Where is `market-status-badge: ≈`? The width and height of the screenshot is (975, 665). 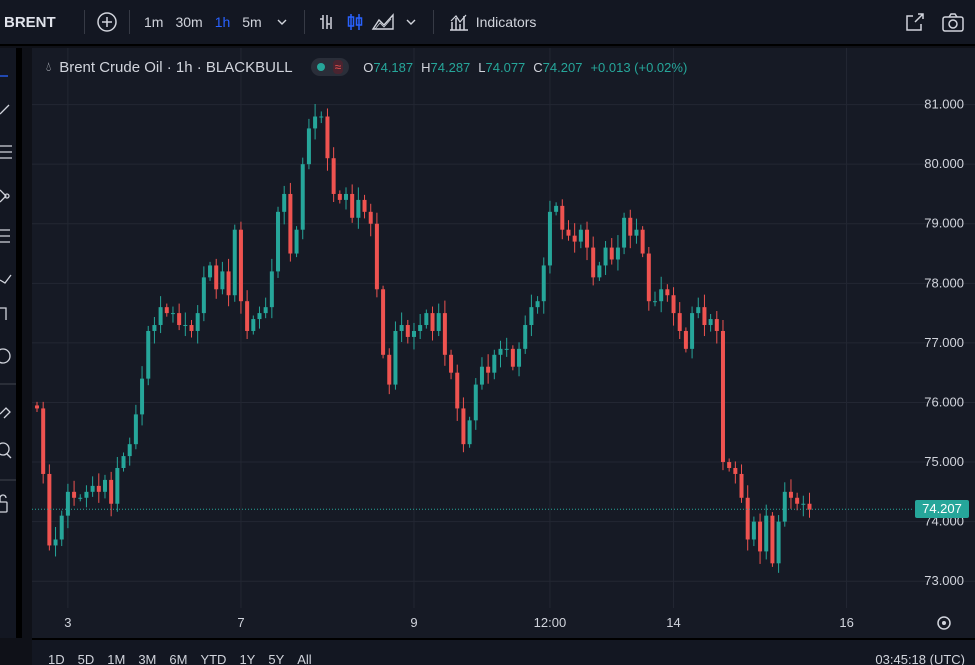 market-status-badge: ≈ is located at coordinates (330, 67).